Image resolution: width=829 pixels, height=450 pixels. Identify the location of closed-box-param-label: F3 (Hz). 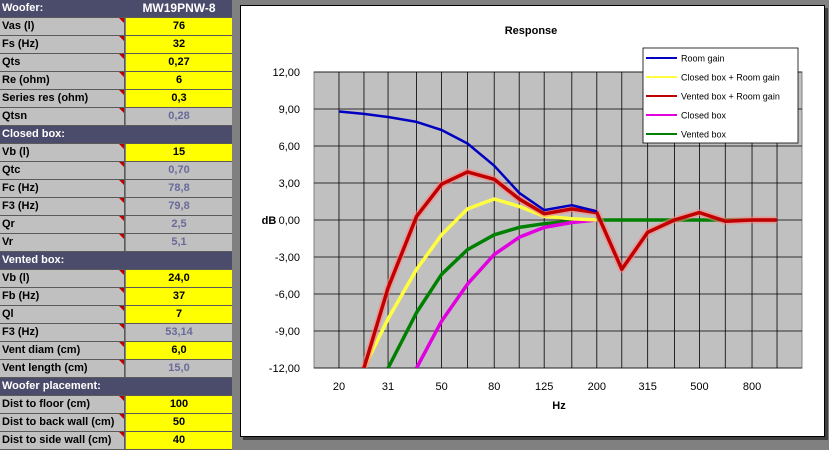
(62, 206).